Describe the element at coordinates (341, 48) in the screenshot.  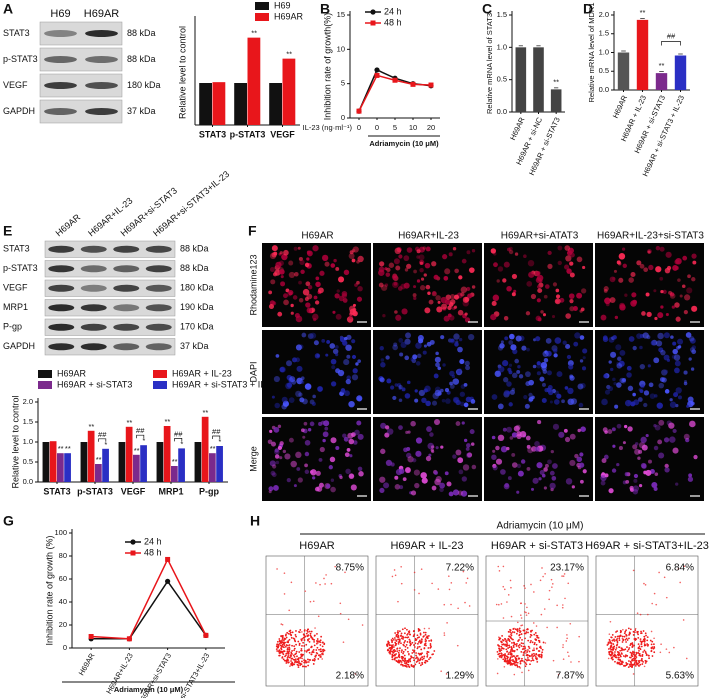
I see `y-tick-label: 10` at that location.